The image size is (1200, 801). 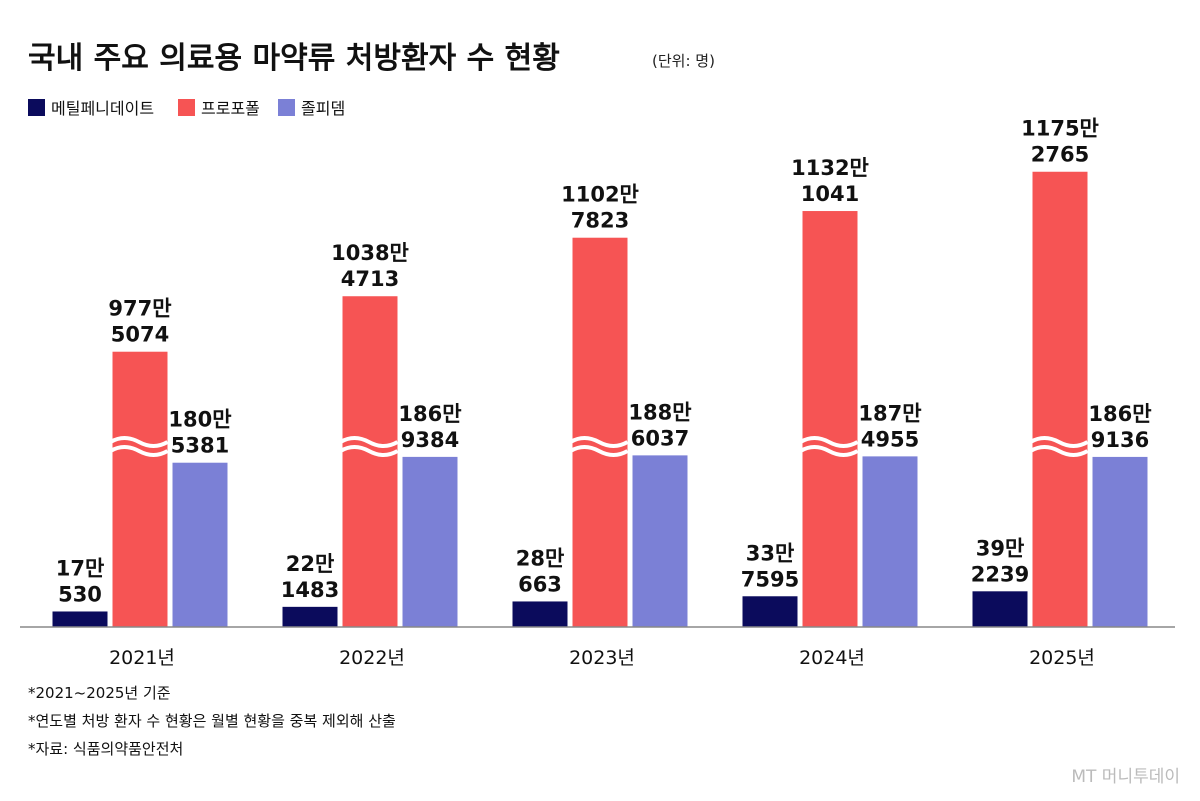 What do you see at coordinates (105, 749) in the screenshot?
I see `footnote: *자료: 식품의약품안전처` at bounding box center [105, 749].